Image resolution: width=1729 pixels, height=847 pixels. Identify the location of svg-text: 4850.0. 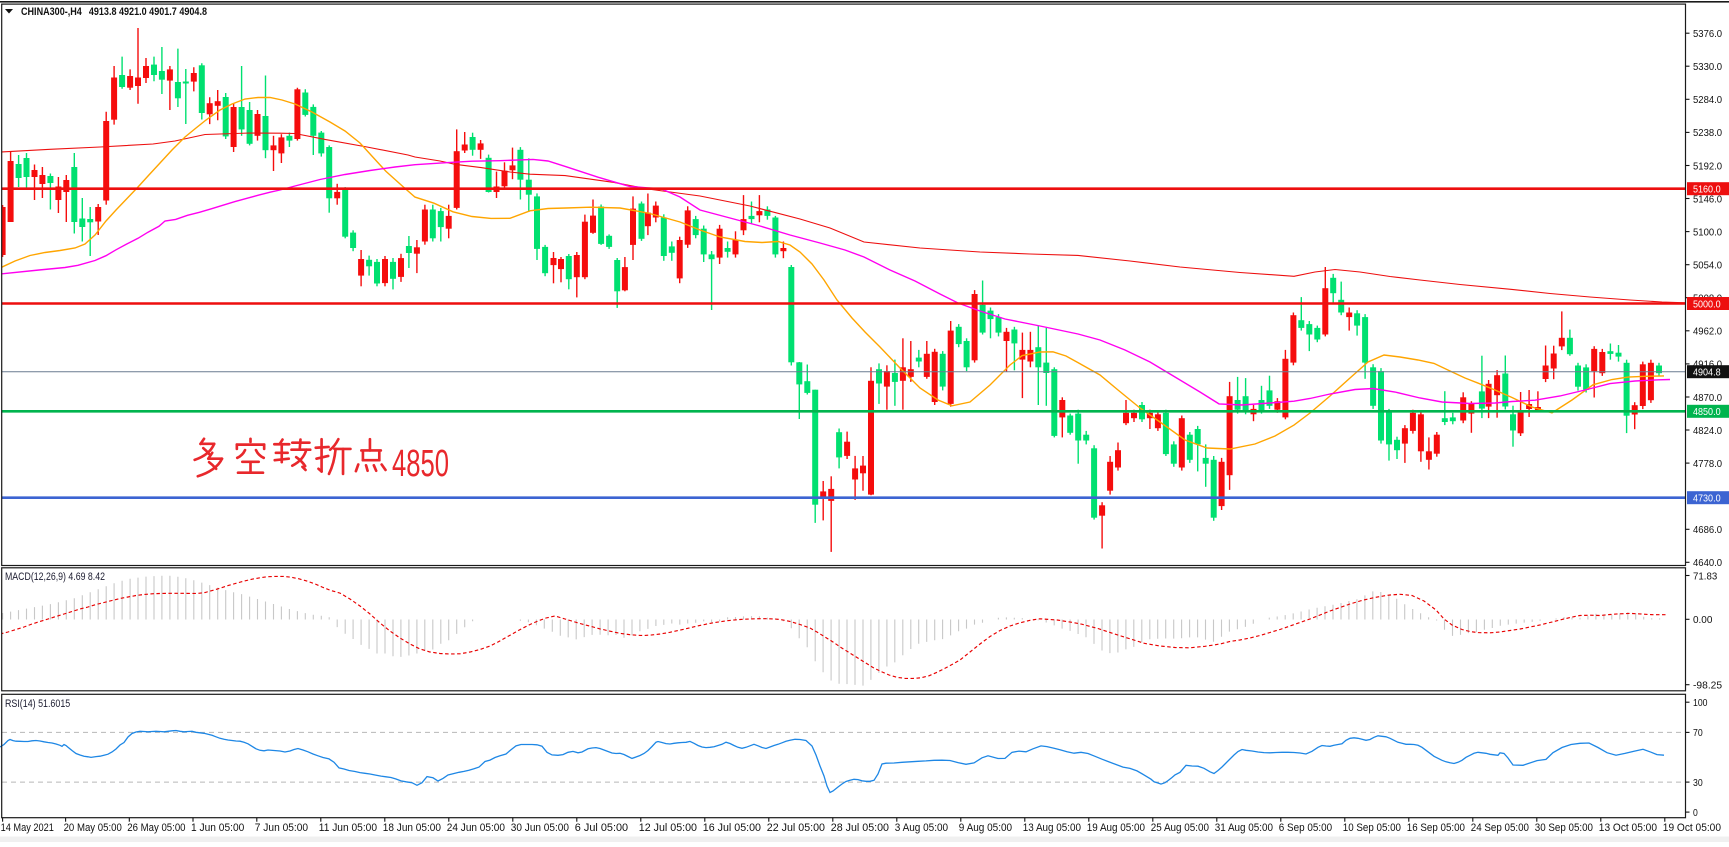
(1707, 412).